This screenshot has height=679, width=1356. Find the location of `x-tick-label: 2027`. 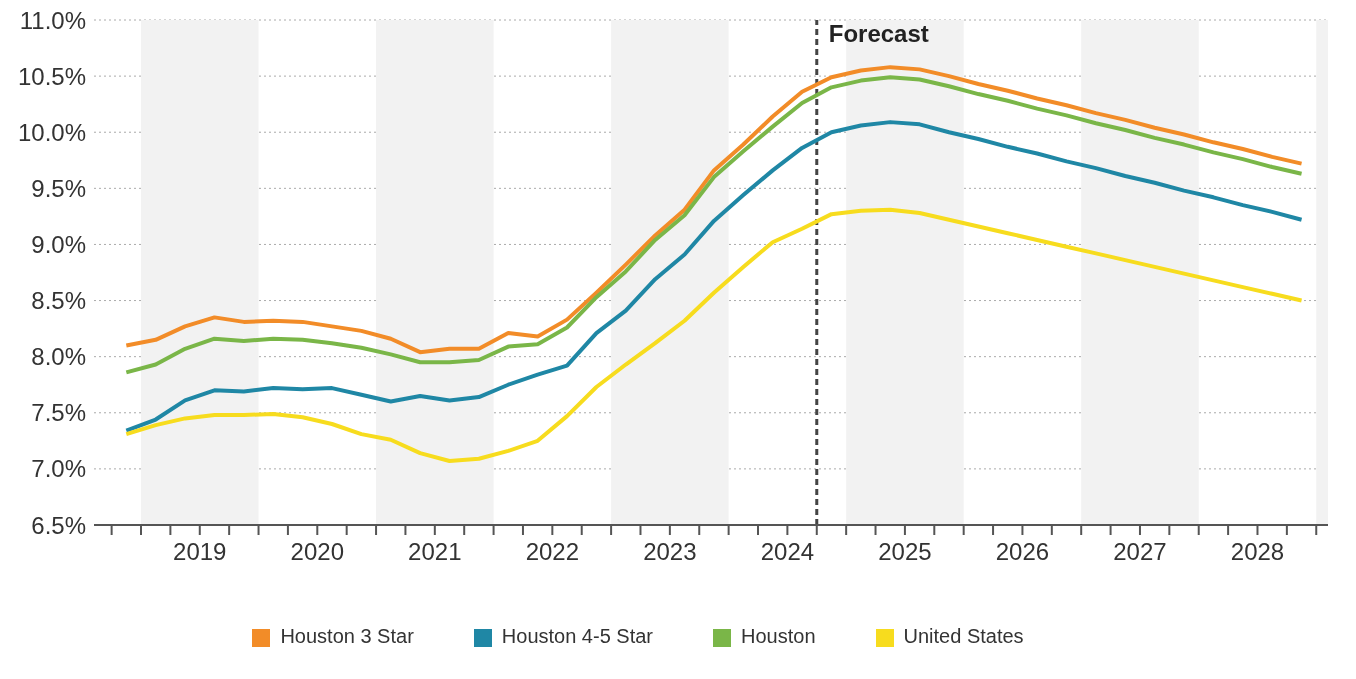

x-tick-label: 2027 is located at coordinates (1140, 552).